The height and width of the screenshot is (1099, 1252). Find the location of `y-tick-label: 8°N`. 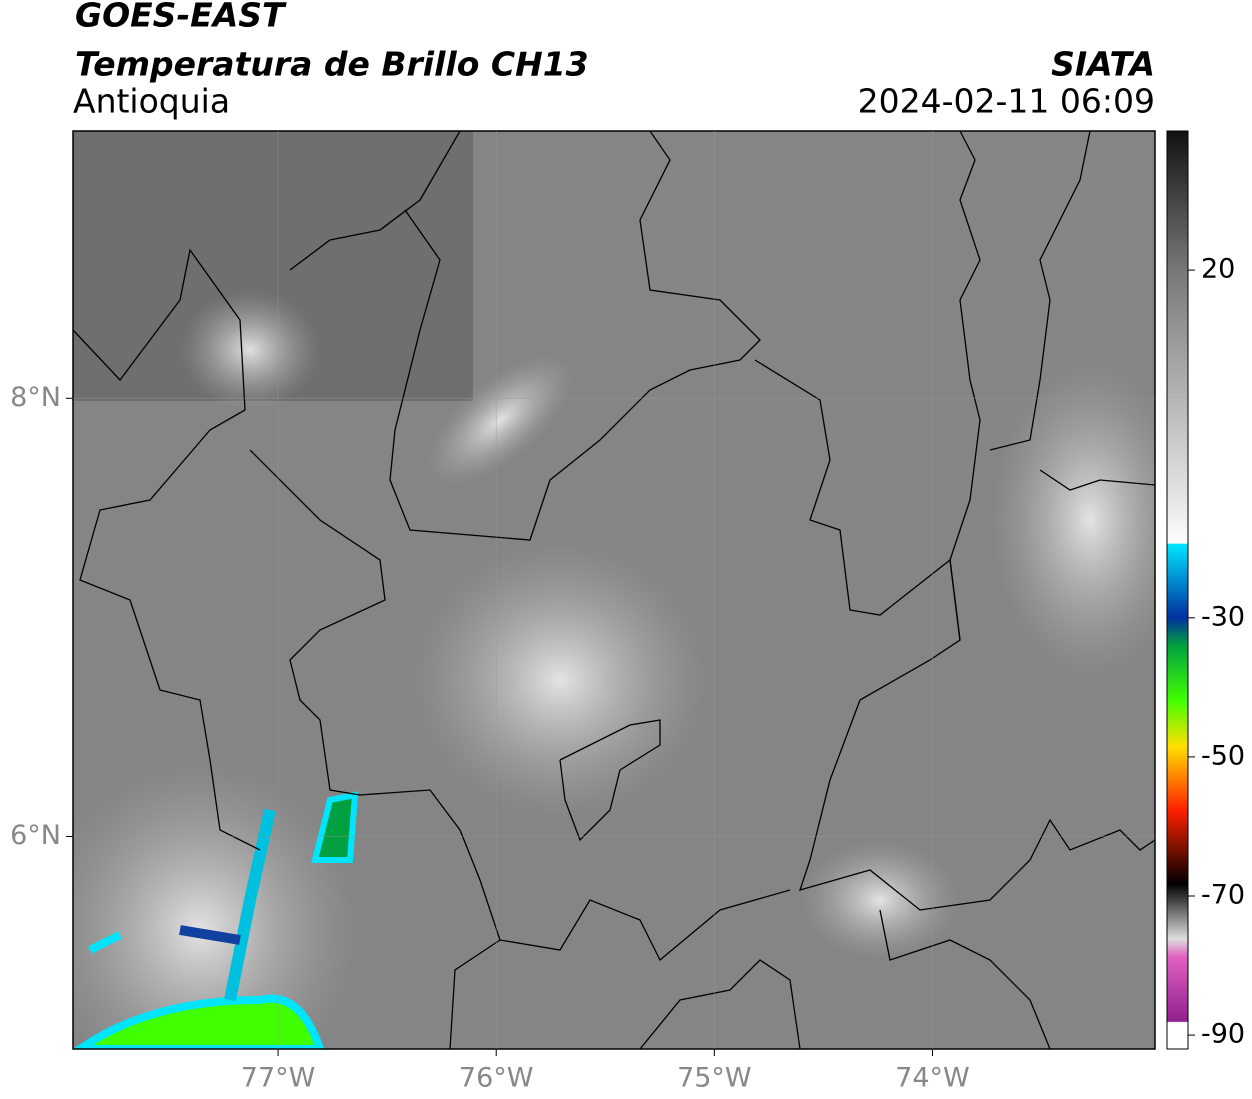

y-tick-label: 8°N is located at coordinates (35, 397).